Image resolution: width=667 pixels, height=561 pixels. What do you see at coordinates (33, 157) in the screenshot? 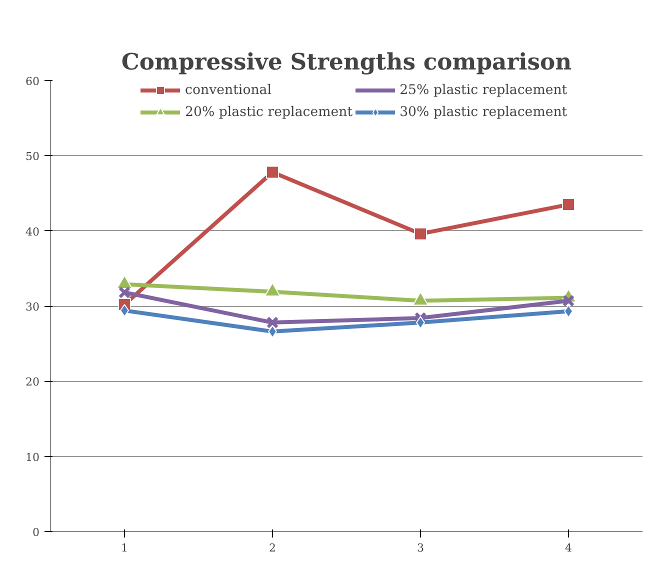
I see `y-tick-label: 50` at bounding box center [33, 157].